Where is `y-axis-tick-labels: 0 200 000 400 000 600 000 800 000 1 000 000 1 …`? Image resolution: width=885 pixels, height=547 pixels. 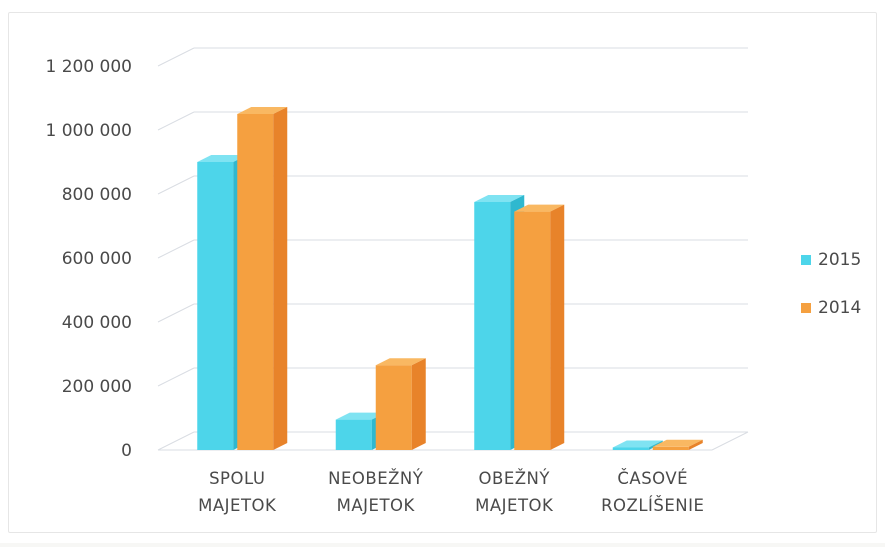
y-axis-tick-labels: 0 200 000 400 000 600 000 800 000 1 000 000 1 … is located at coordinates (88, 259).